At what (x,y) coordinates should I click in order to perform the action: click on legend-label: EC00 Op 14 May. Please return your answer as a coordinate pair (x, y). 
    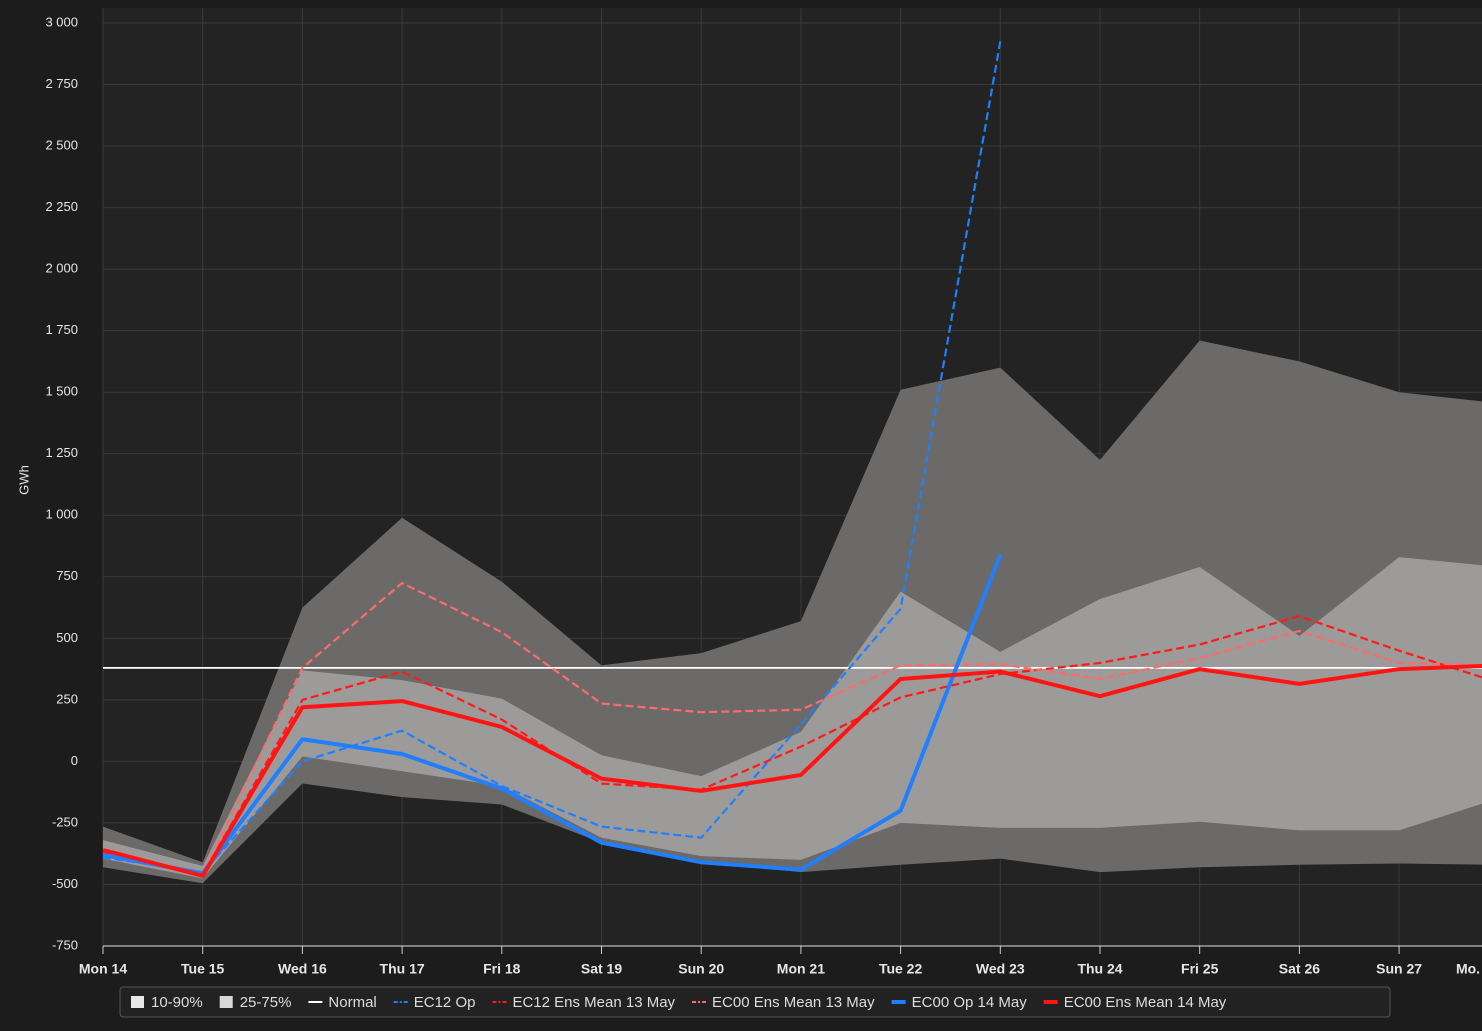
    Looking at the image, I should click on (970, 1002).